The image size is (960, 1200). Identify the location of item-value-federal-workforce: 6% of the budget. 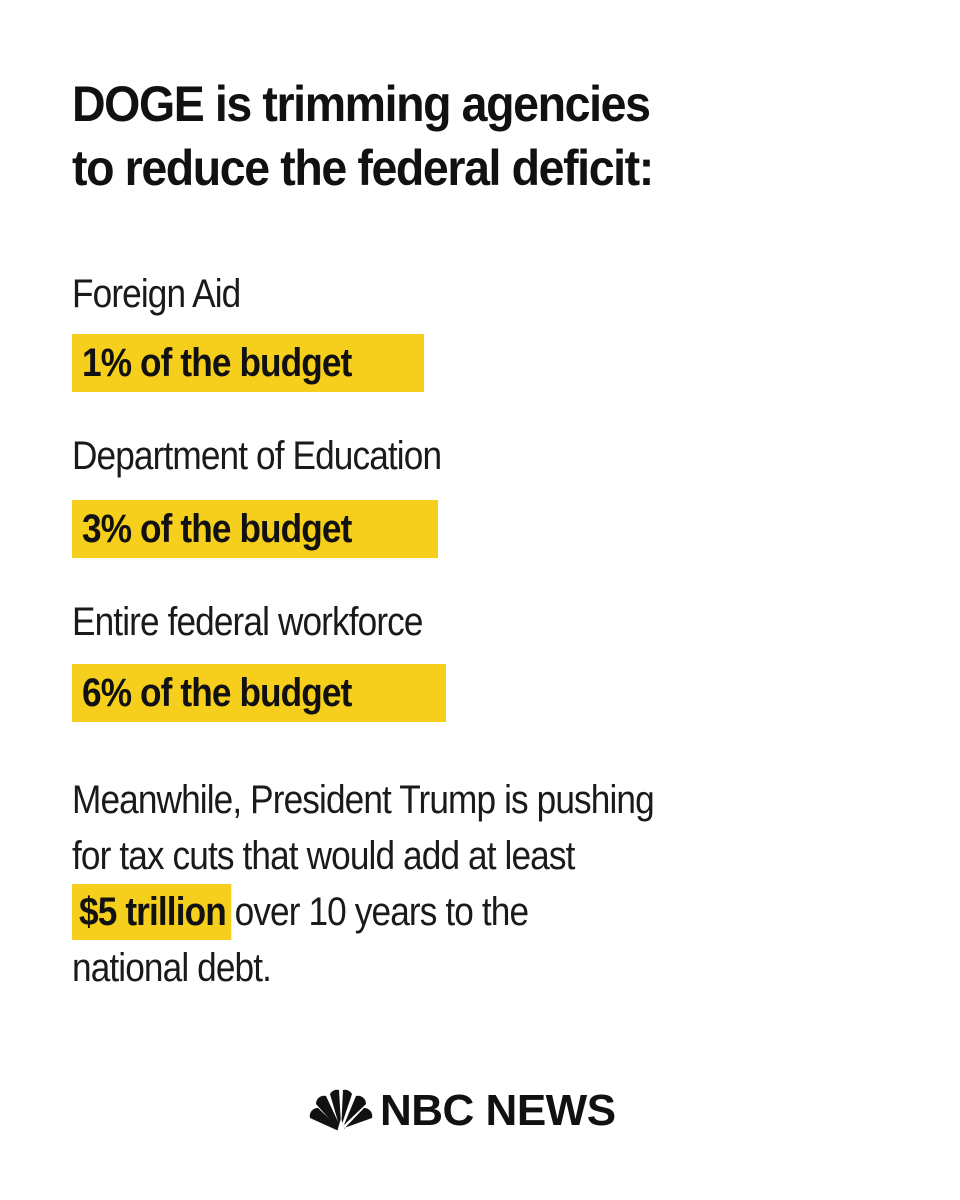
(259, 693).